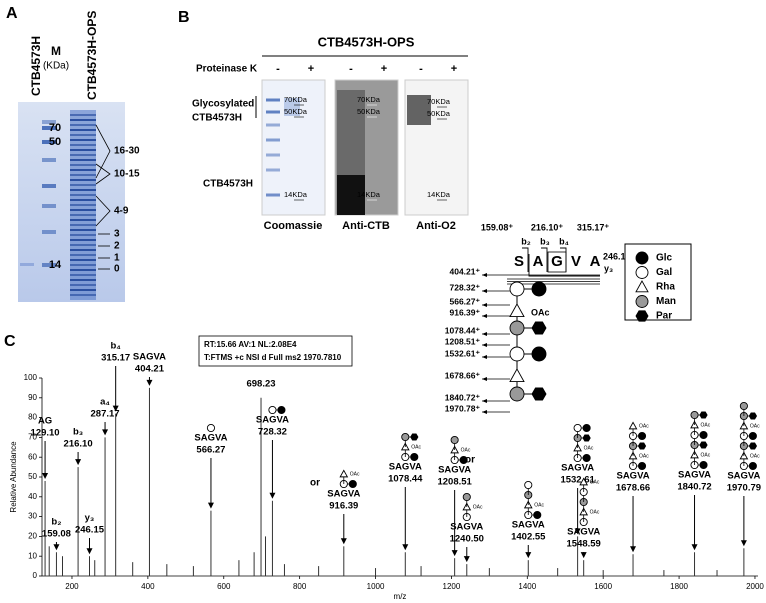  Describe the element at coordinates (292, 107) in the screenshot. I see `band` at that location.